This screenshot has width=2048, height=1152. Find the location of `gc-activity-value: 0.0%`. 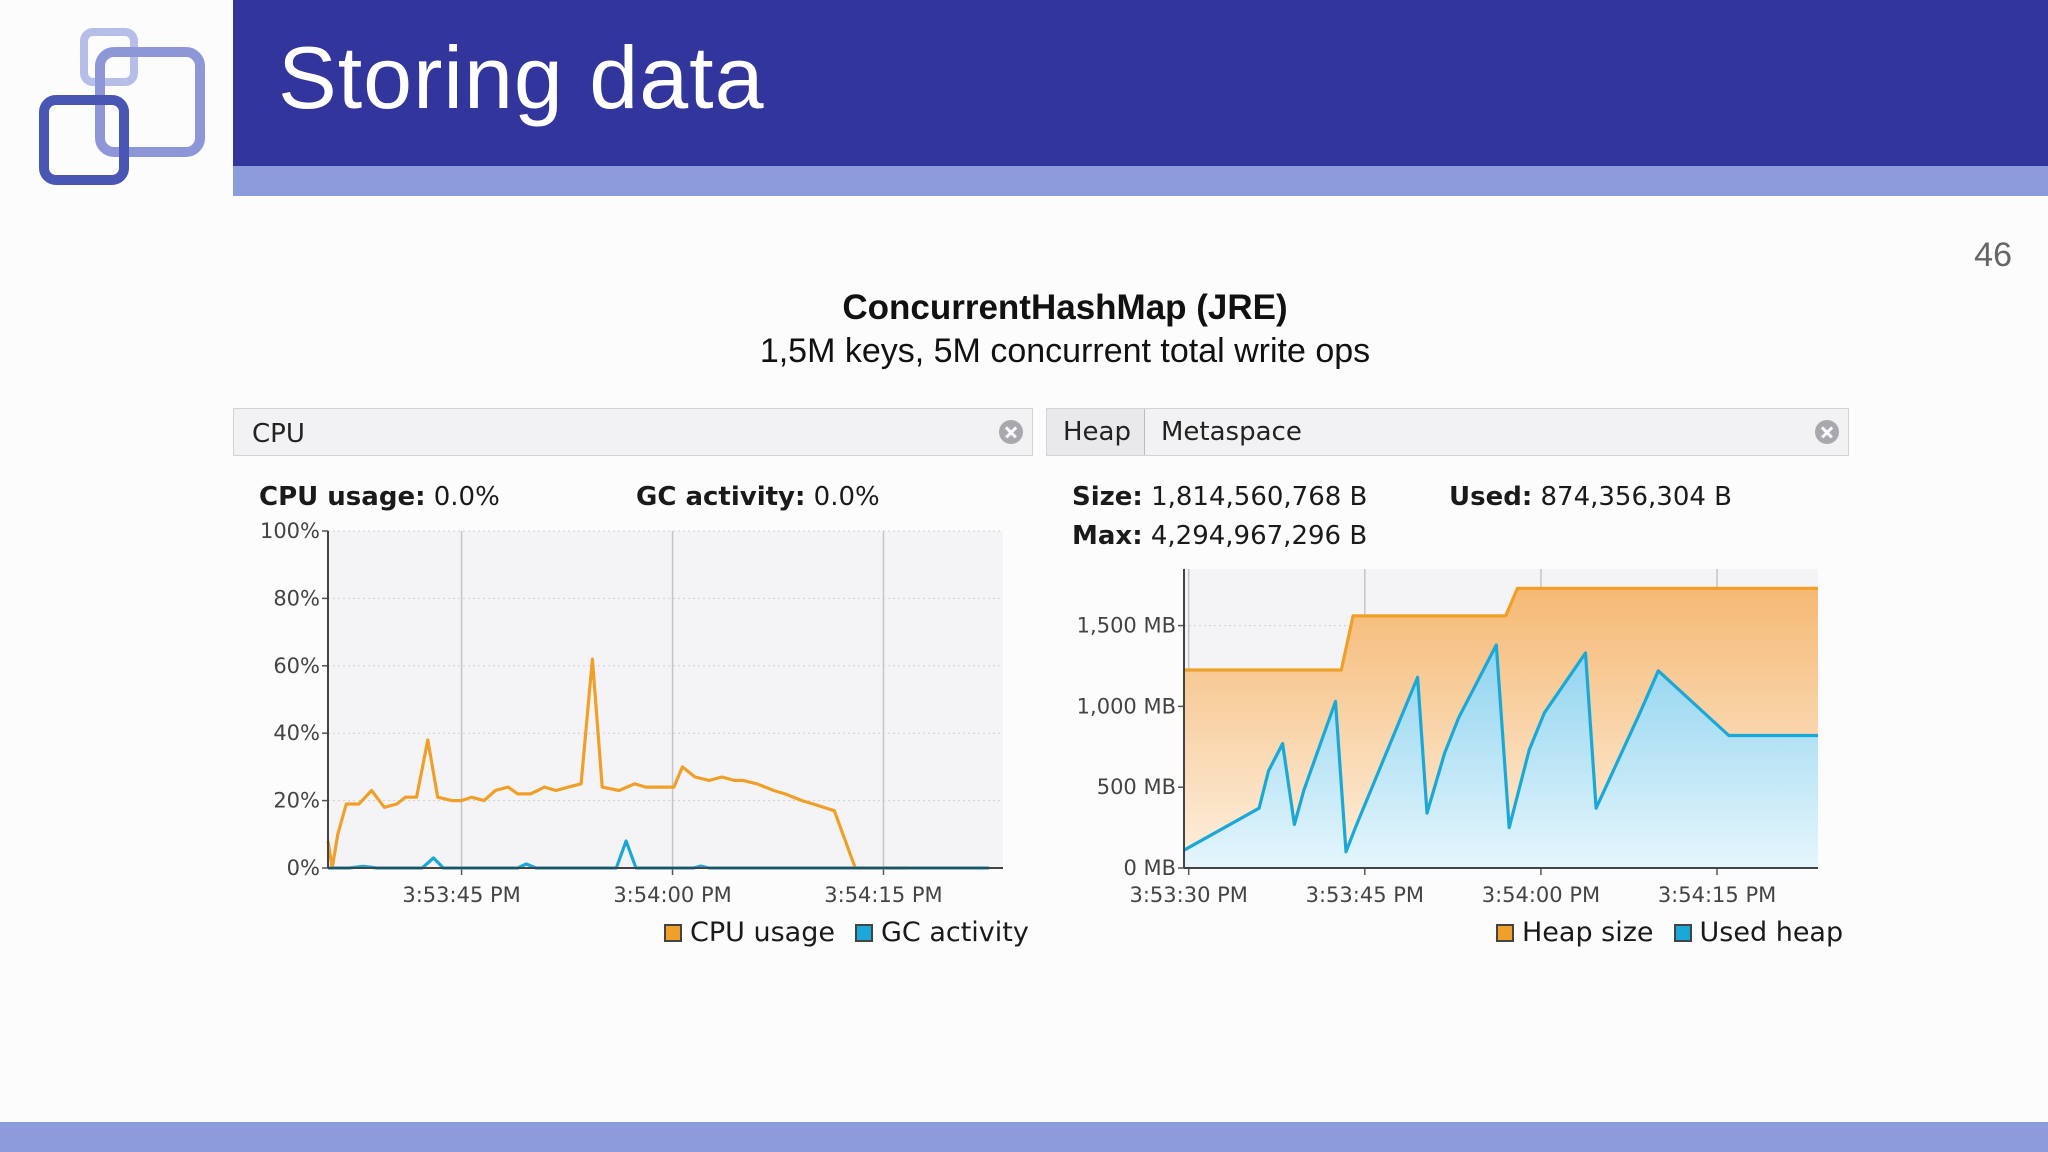

gc-activity-value: 0.0% is located at coordinates (846, 497).